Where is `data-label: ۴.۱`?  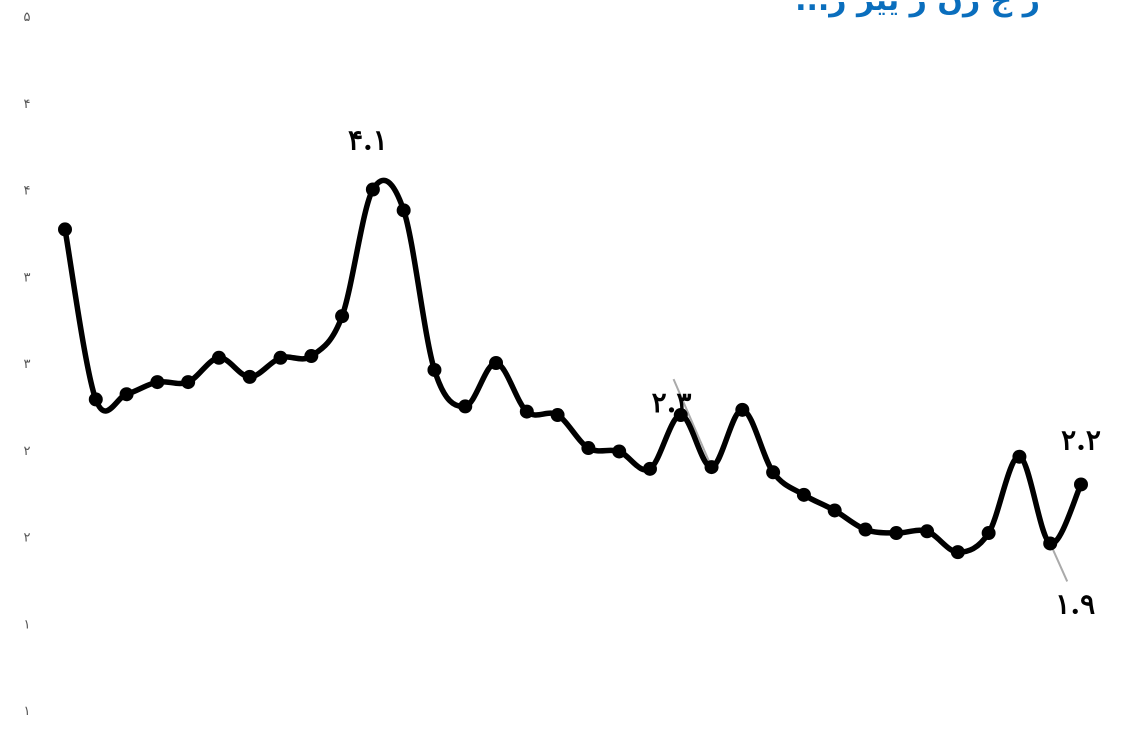
data-label: ۴.۱ is located at coordinates (368, 140).